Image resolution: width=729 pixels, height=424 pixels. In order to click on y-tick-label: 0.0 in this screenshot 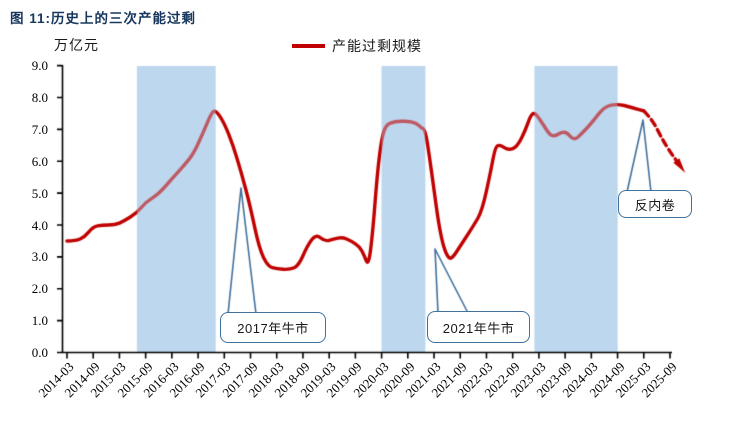, I will do `click(39, 352)`.